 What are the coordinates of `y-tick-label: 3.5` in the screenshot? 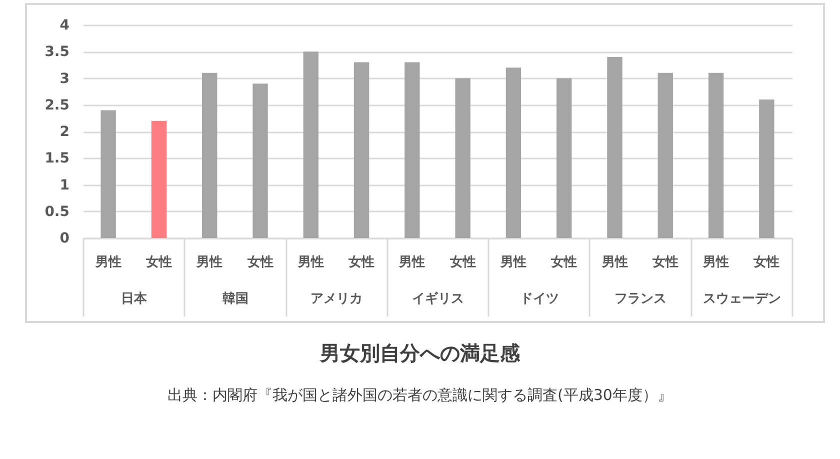 It's located at (57, 52).